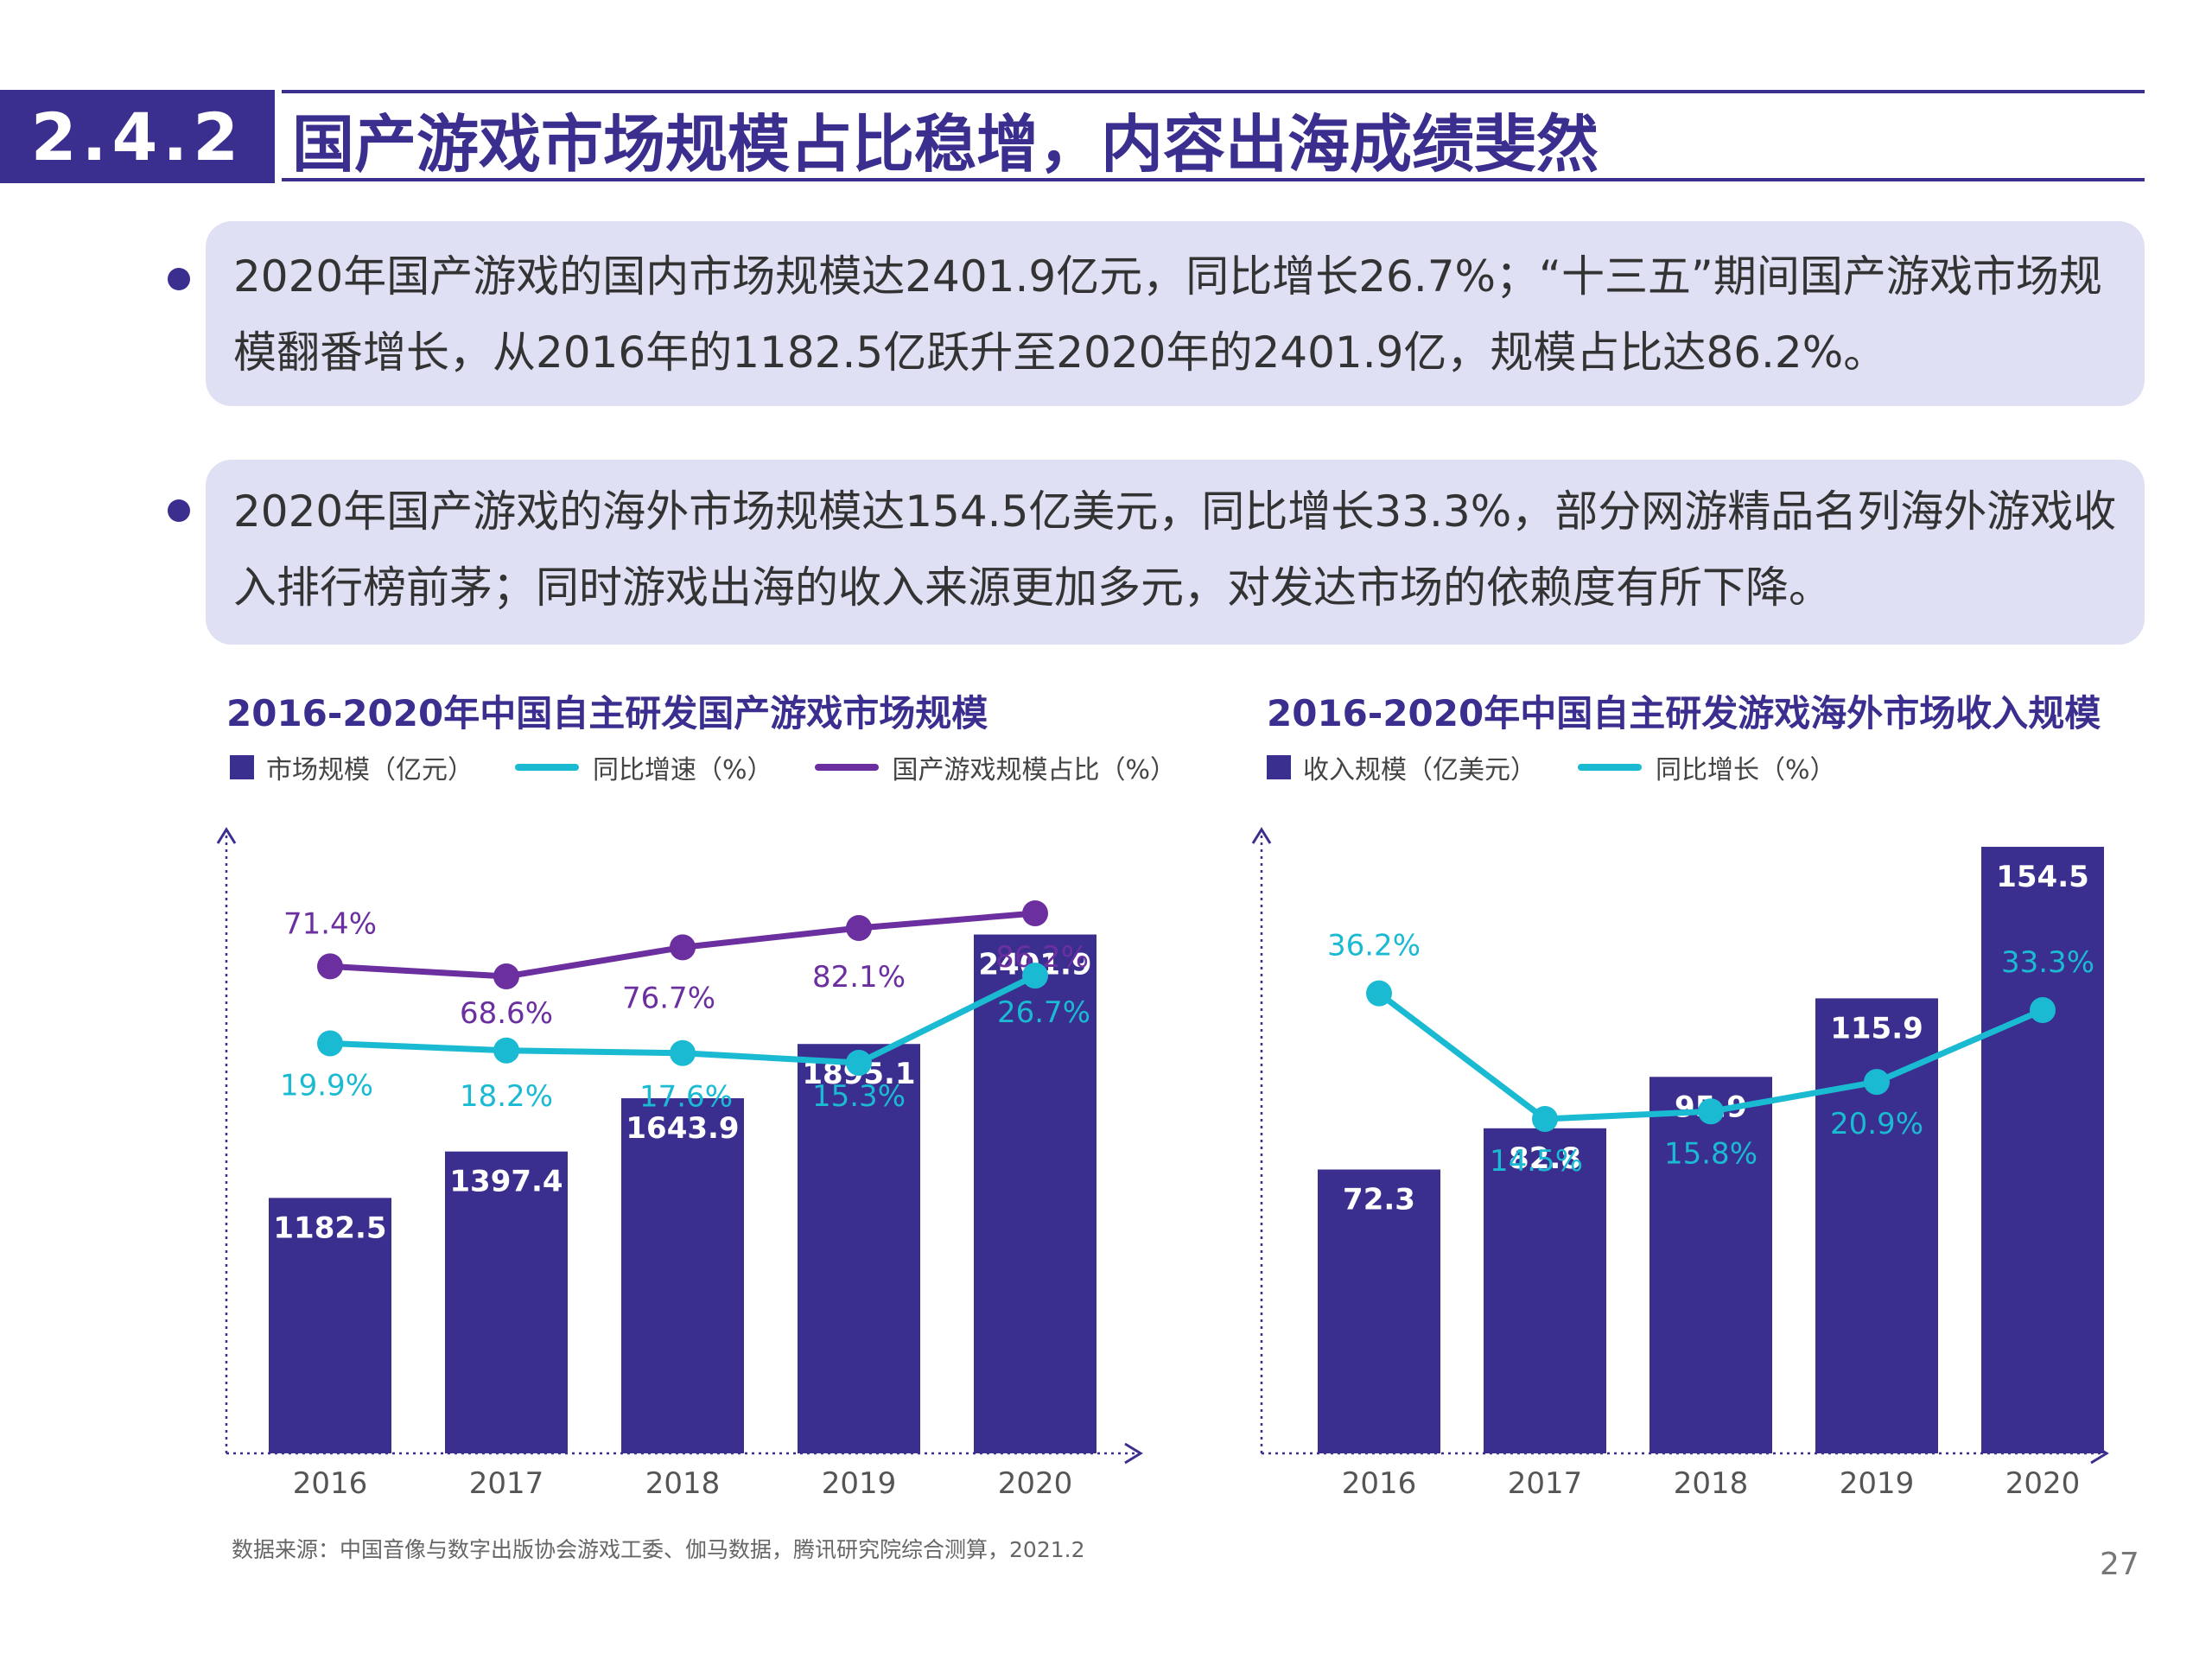  I want to click on bar-value-label: 1397.4, so click(506, 1182).